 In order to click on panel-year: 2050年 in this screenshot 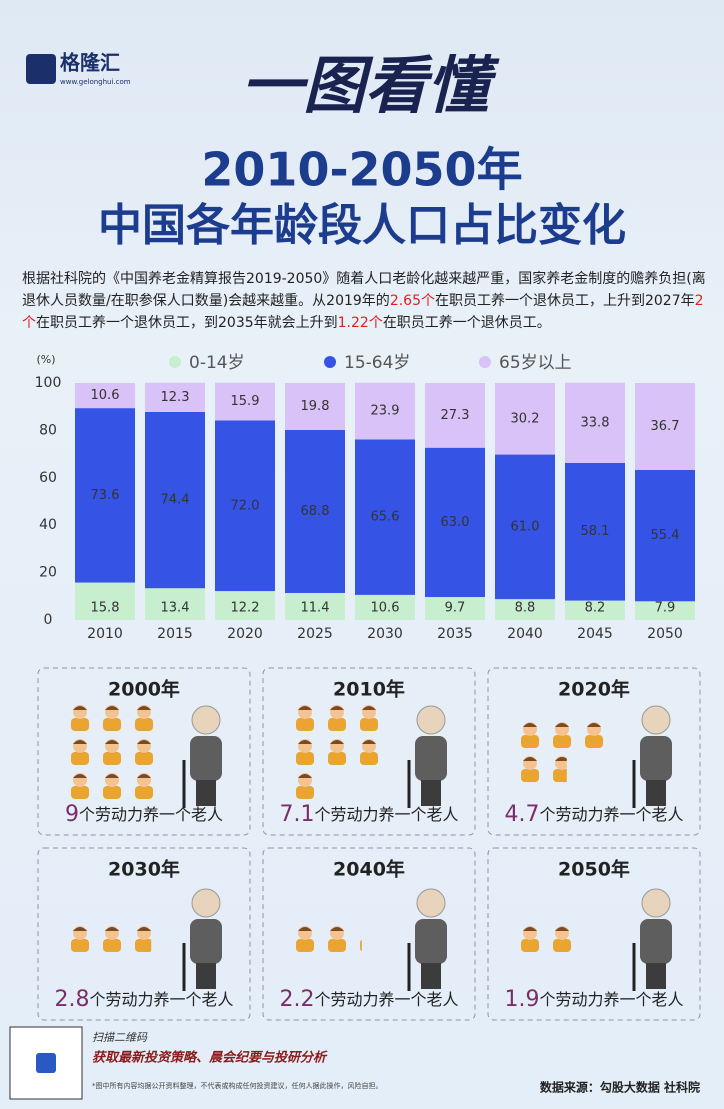, I will do `click(594, 869)`.